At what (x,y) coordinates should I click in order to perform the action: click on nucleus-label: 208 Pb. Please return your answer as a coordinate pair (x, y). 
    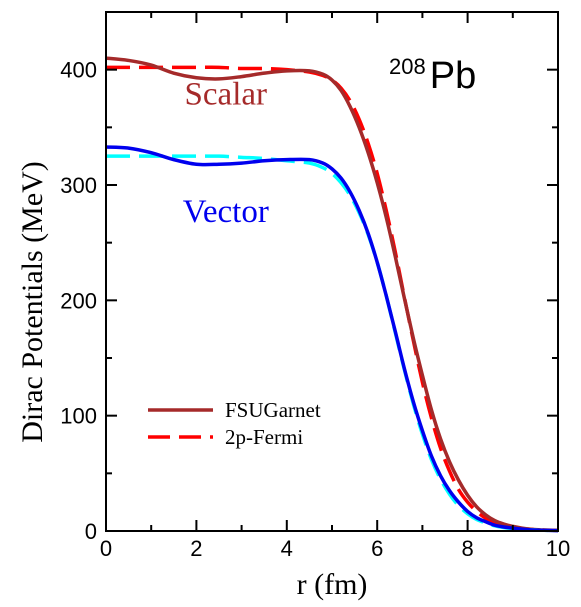
    Looking at the image, I should click on (432, 75).